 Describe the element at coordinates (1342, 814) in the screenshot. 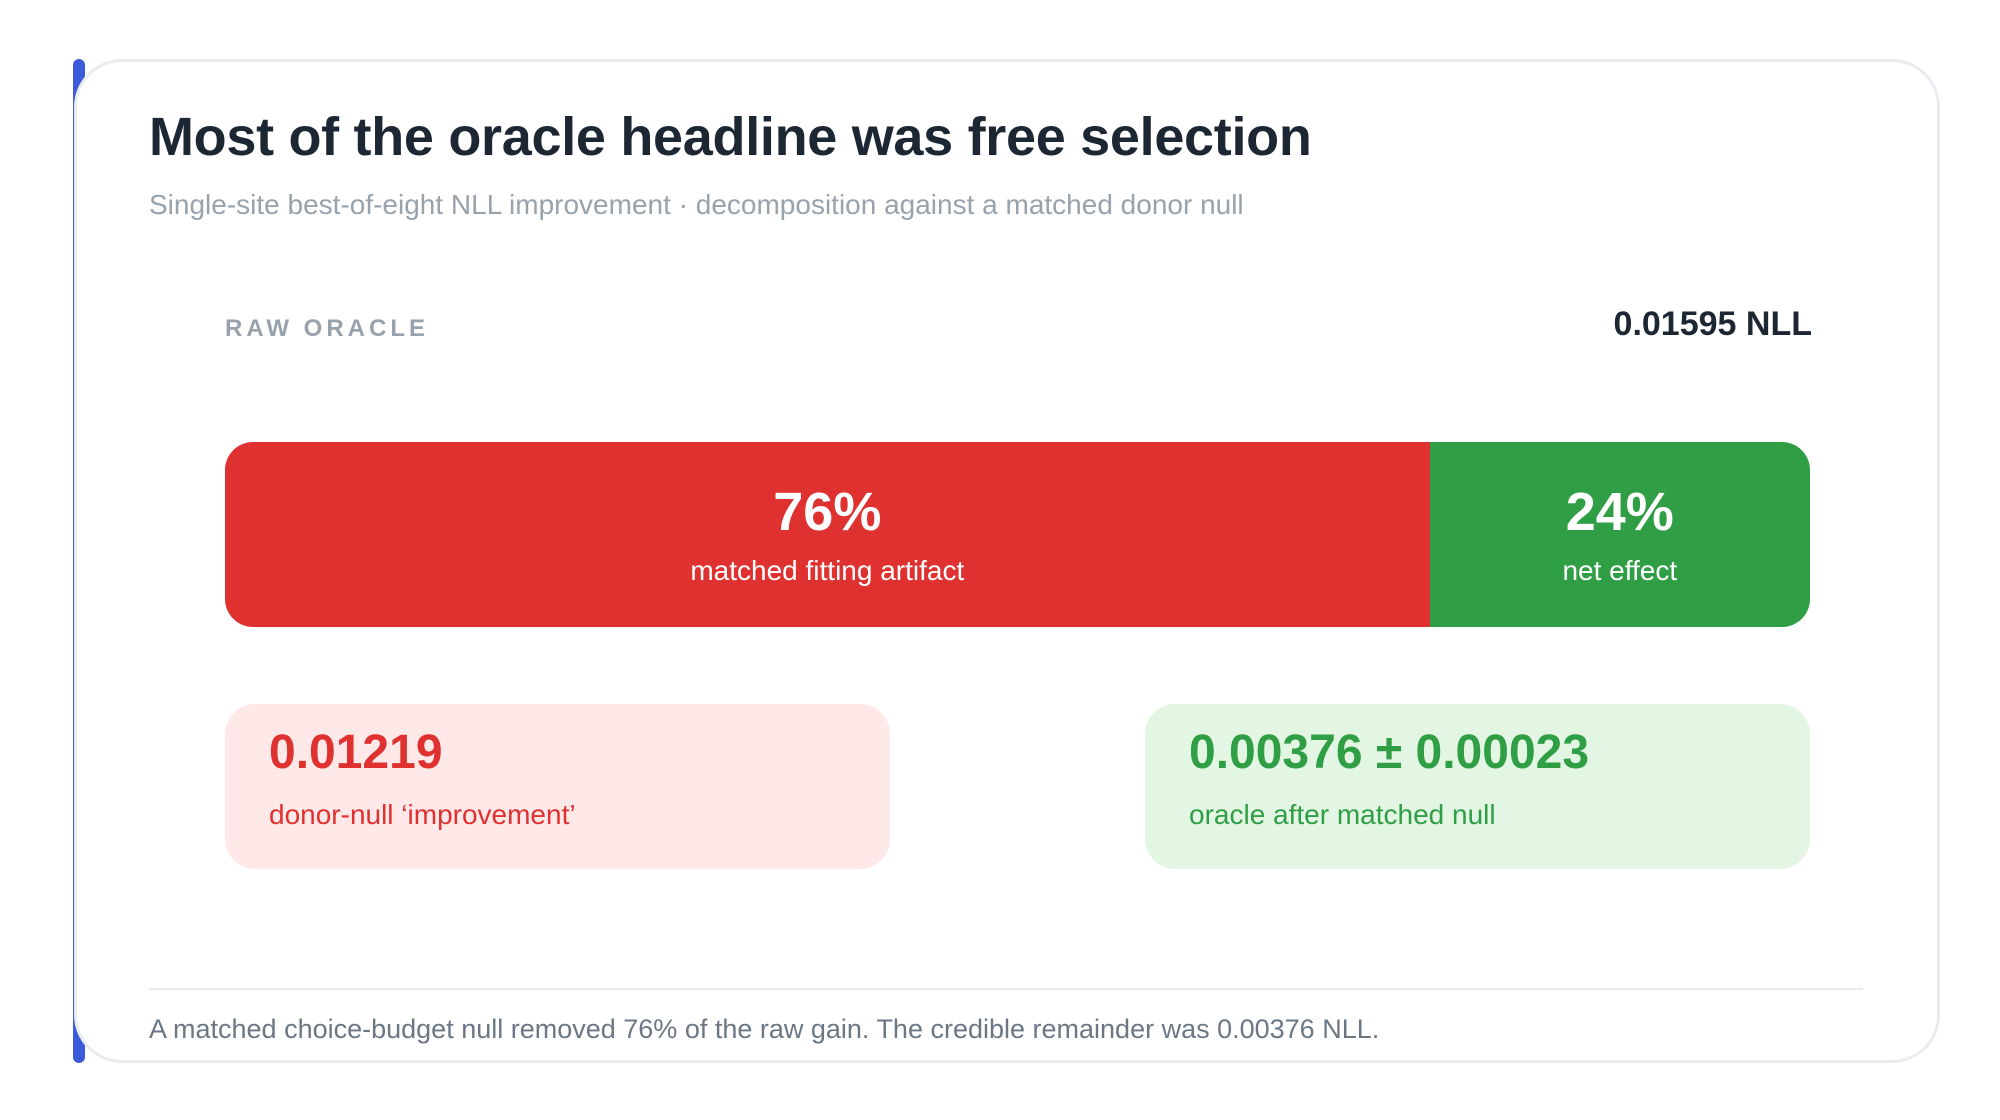

I see `net-oracle-label: oracle after matched null` at that location.